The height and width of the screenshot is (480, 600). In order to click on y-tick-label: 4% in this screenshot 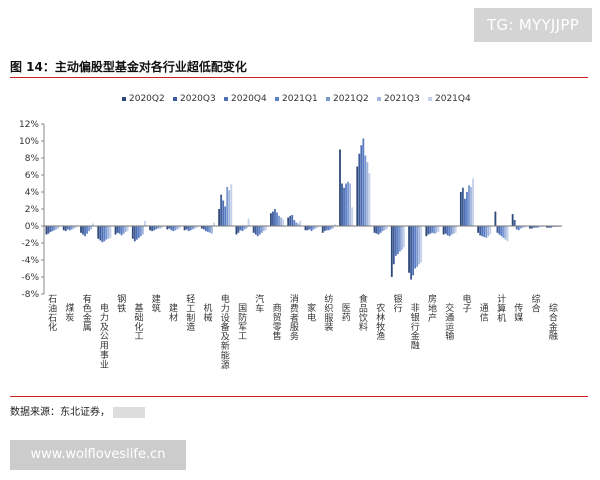, I will do `click(32, 193)`.